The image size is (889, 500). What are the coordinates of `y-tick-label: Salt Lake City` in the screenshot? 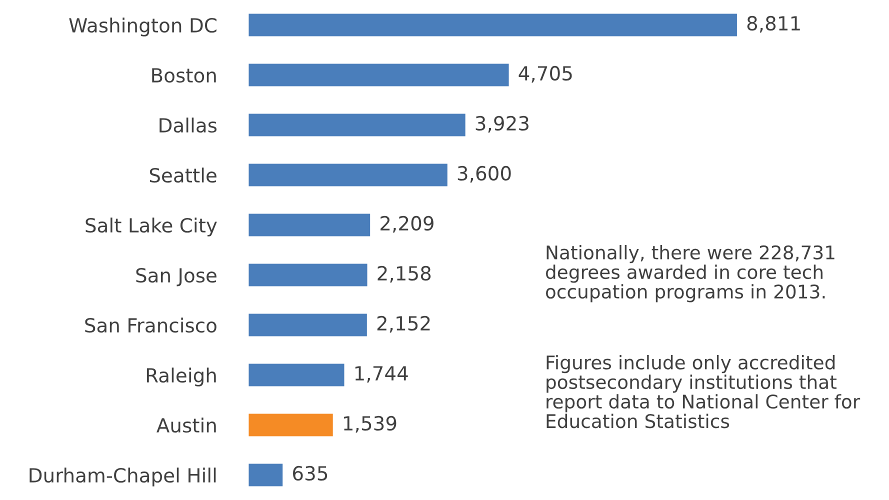 It's located at (151, 227).